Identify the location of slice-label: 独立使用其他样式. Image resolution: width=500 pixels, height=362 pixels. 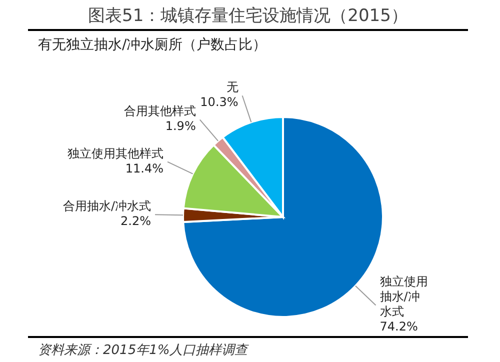
(116, 153).